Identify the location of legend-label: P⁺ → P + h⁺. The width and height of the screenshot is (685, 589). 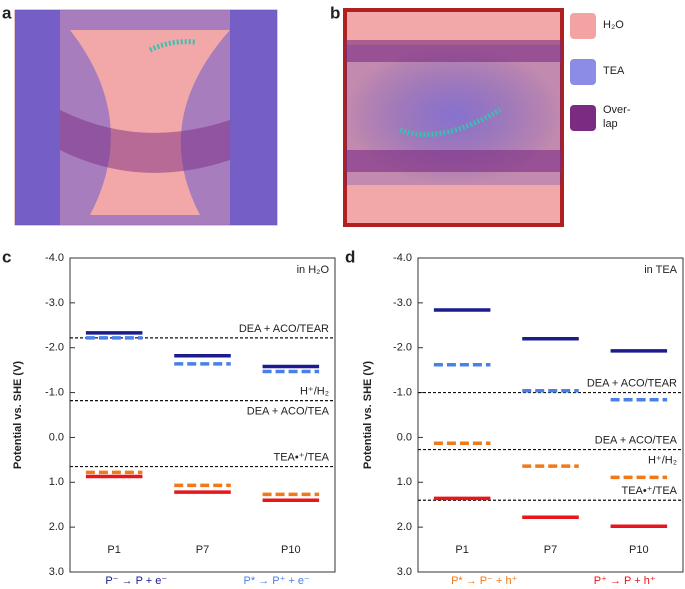
(625, 581).